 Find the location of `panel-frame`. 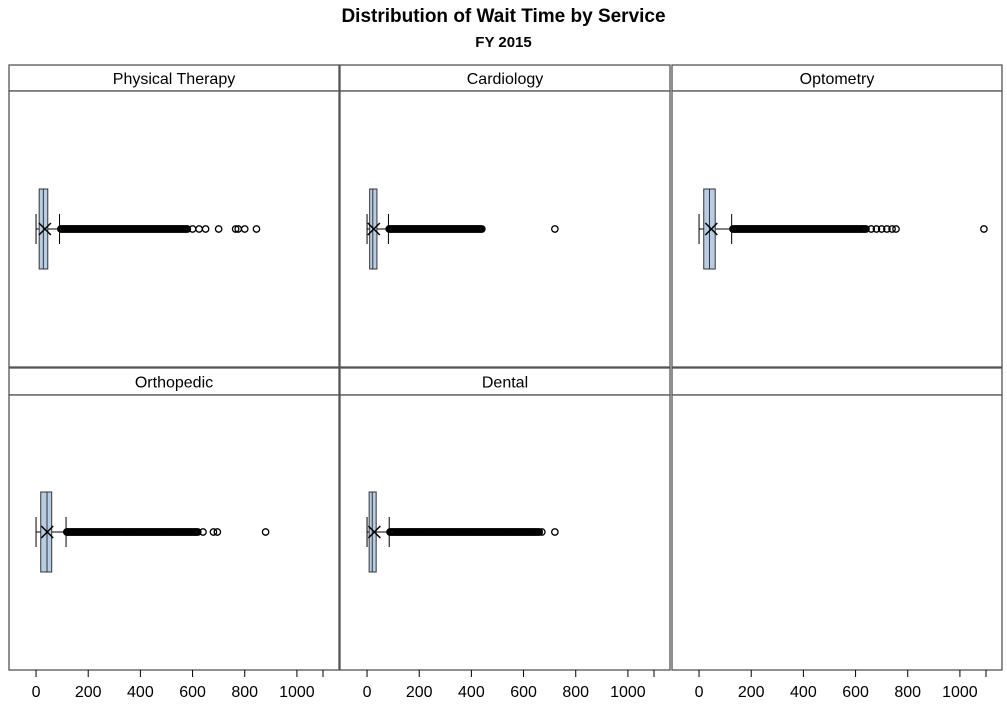

panel-frame is located at coordinates (837, 532).